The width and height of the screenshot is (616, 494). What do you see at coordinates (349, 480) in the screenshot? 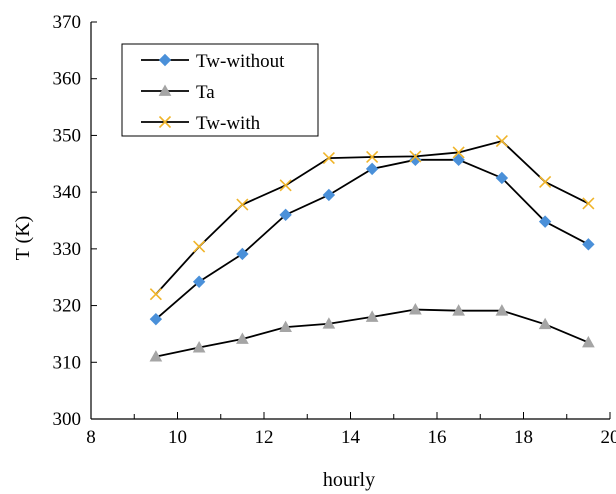
I see `x-axis-title: hourly` at bounding box center [349, 480].